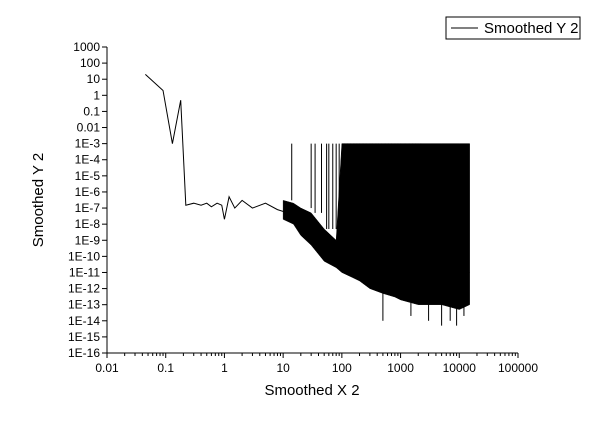  I want to click on y-tick-label: 1E-7, so click(88, 208).